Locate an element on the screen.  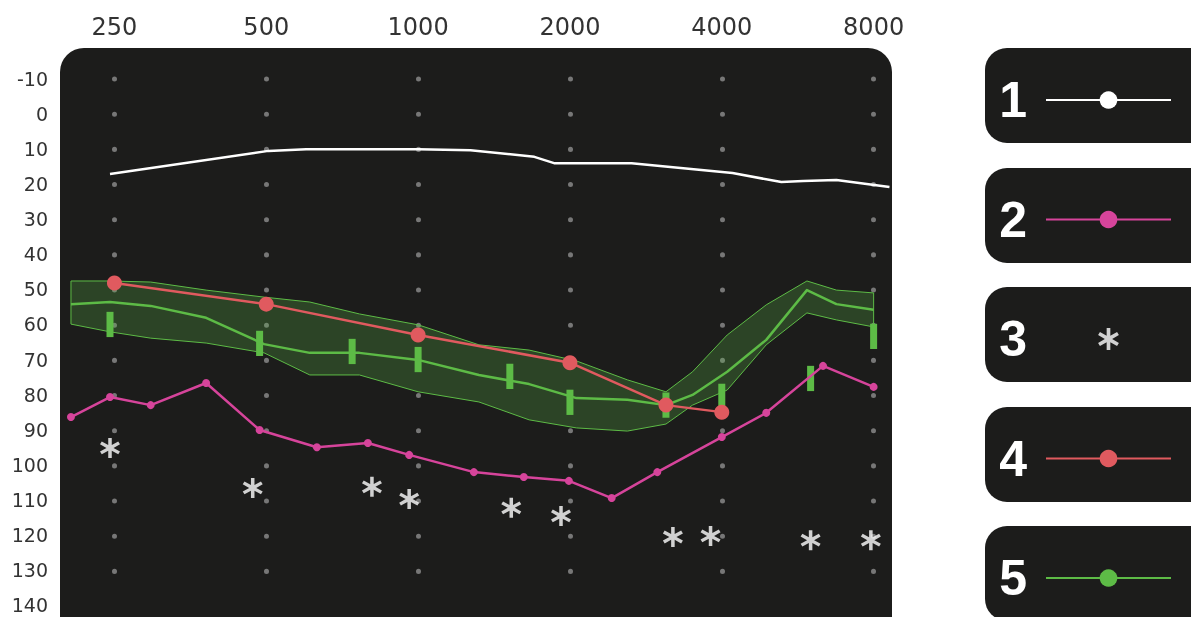
y-tick-label: 10 is located at coordinates (35, 149).